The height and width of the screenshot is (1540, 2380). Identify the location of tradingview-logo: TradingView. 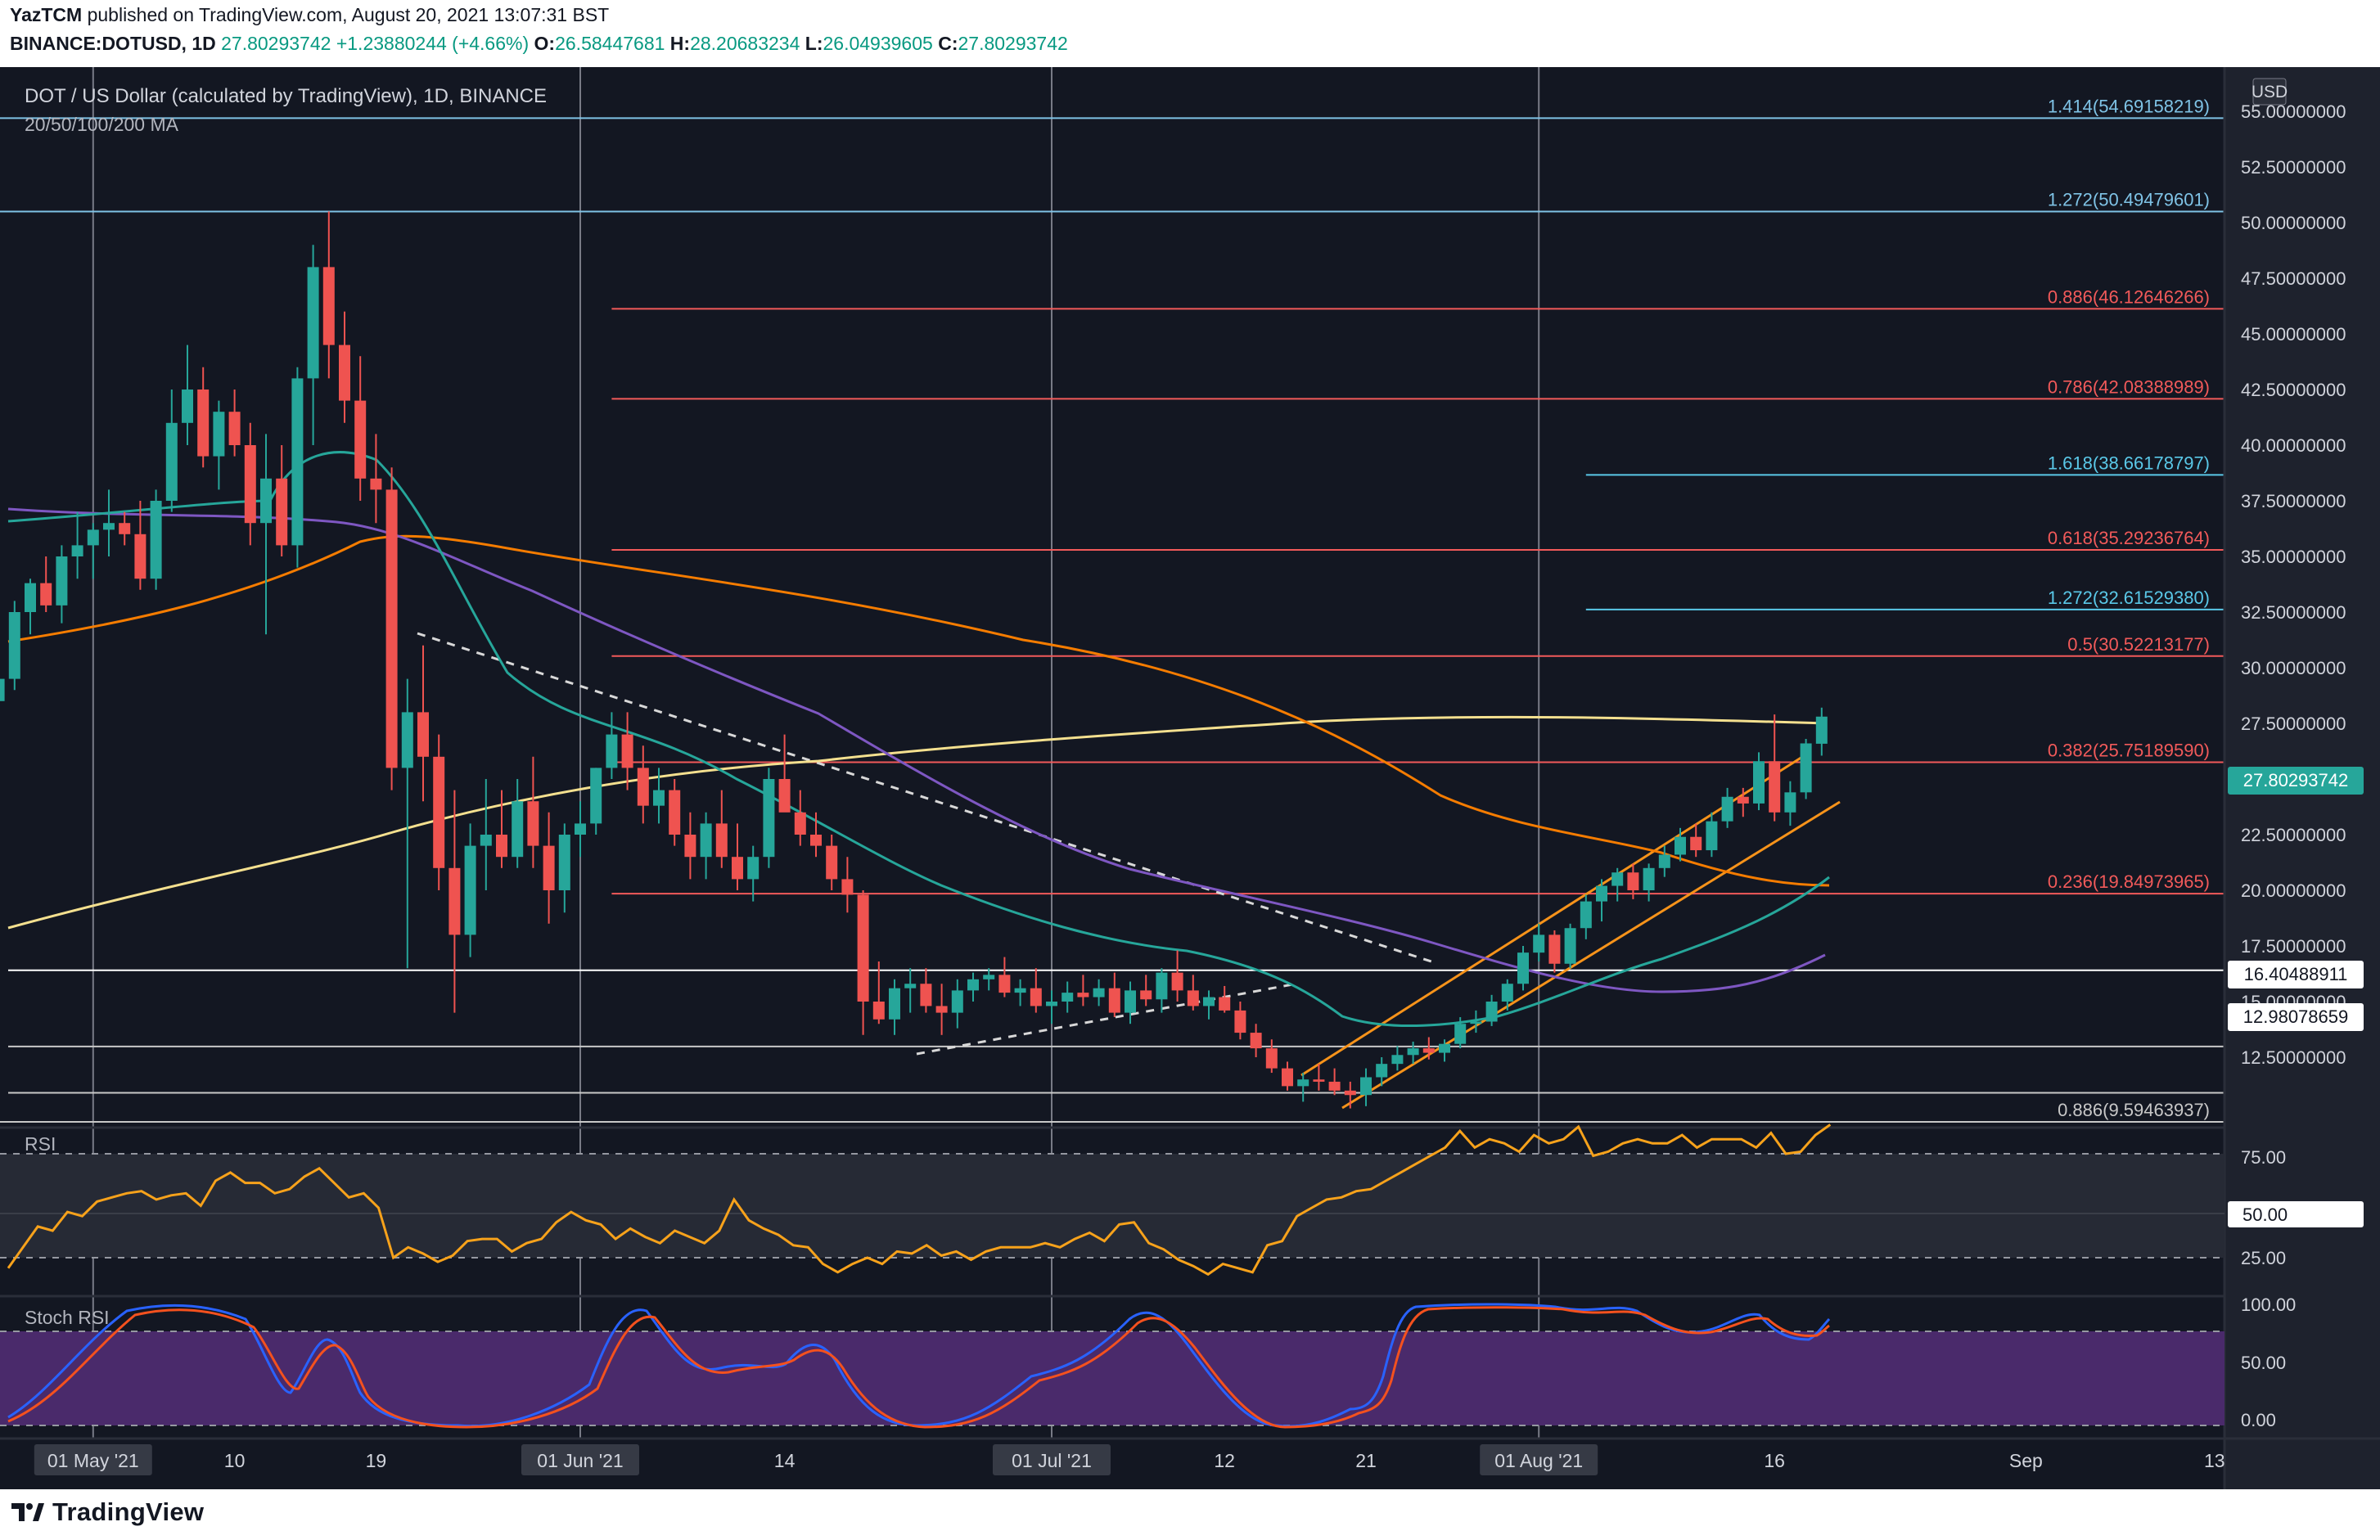
(107, 1512).